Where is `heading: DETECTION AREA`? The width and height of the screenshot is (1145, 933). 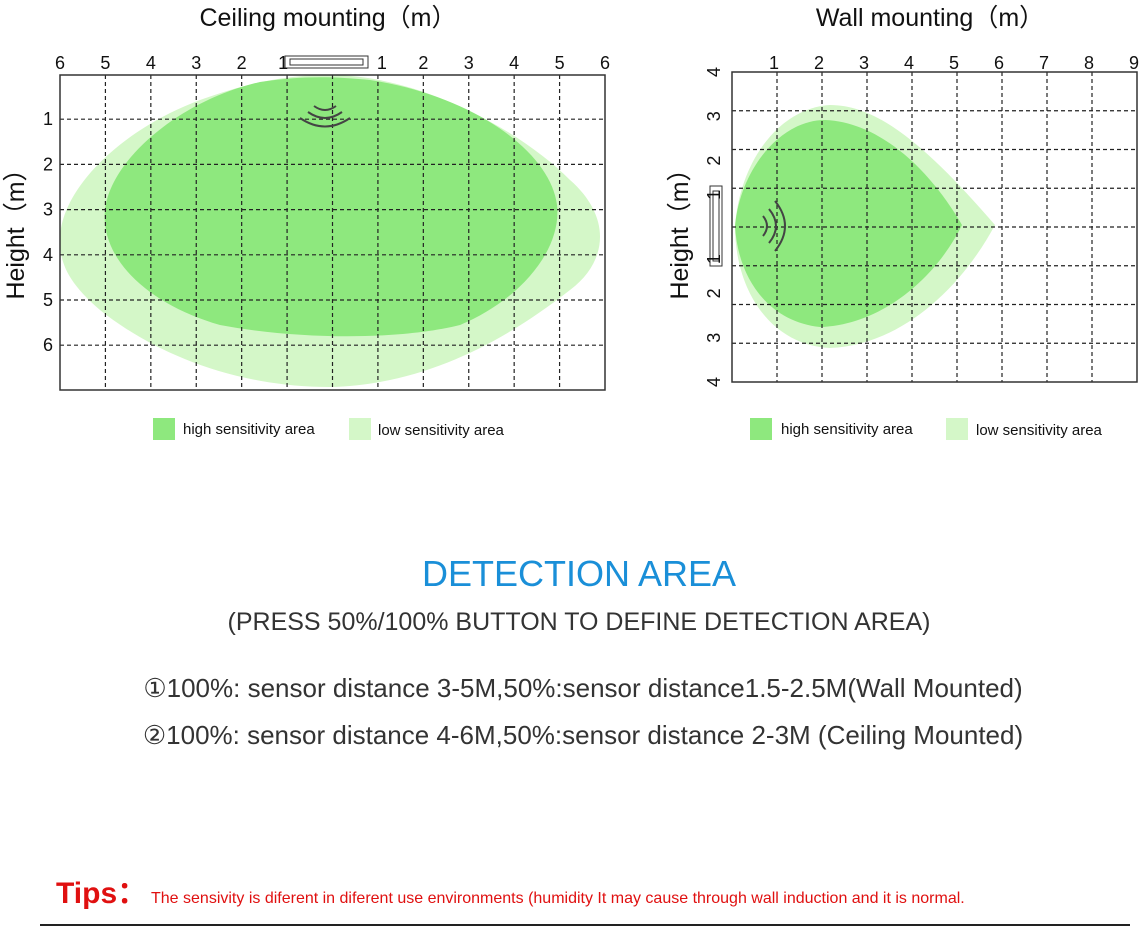 heading: DETECTION AREA is located at coordinates (579, 573).